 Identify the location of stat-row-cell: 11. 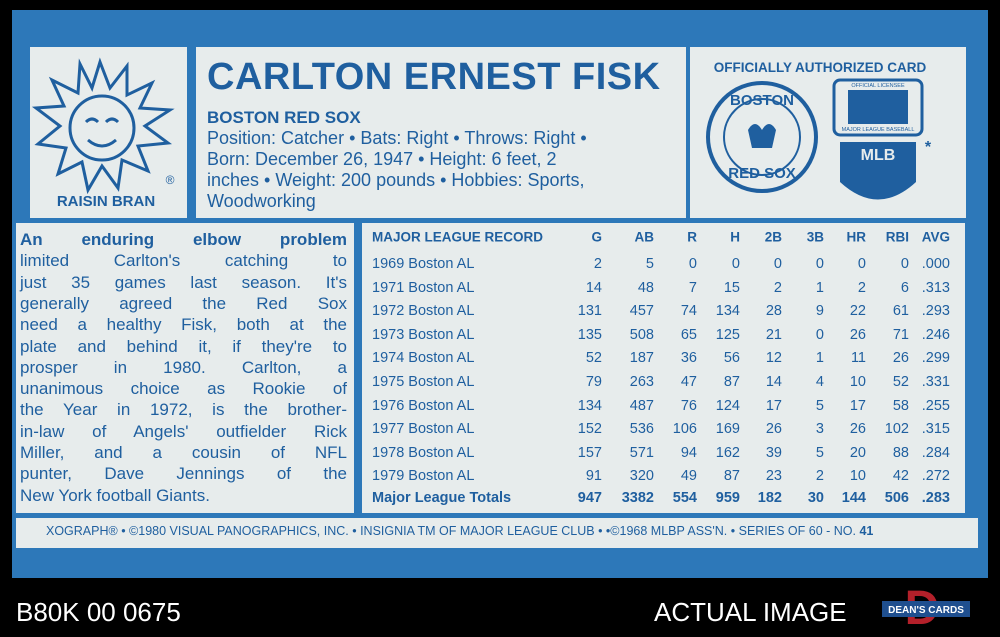
(858, 358).